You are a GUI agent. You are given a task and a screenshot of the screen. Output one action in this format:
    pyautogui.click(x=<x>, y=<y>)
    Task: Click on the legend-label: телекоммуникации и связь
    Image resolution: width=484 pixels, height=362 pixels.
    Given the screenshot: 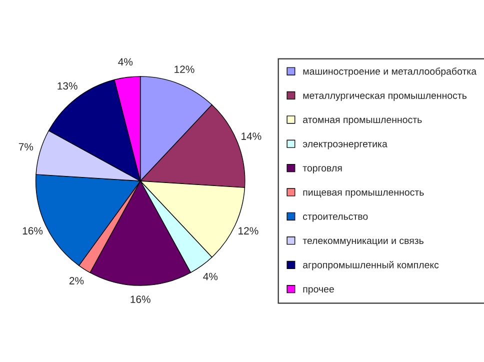 What is the action you would take?
    pyautogui.click(x=363, y=242)
    